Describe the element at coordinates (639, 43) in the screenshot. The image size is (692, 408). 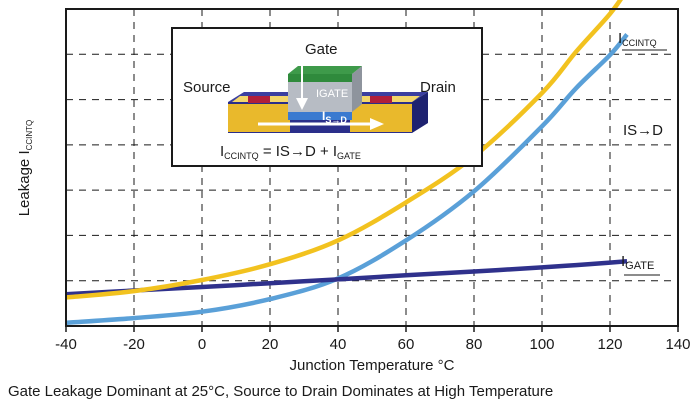
I see `series-label-iccintq-sub: CCINTQ` at that location.